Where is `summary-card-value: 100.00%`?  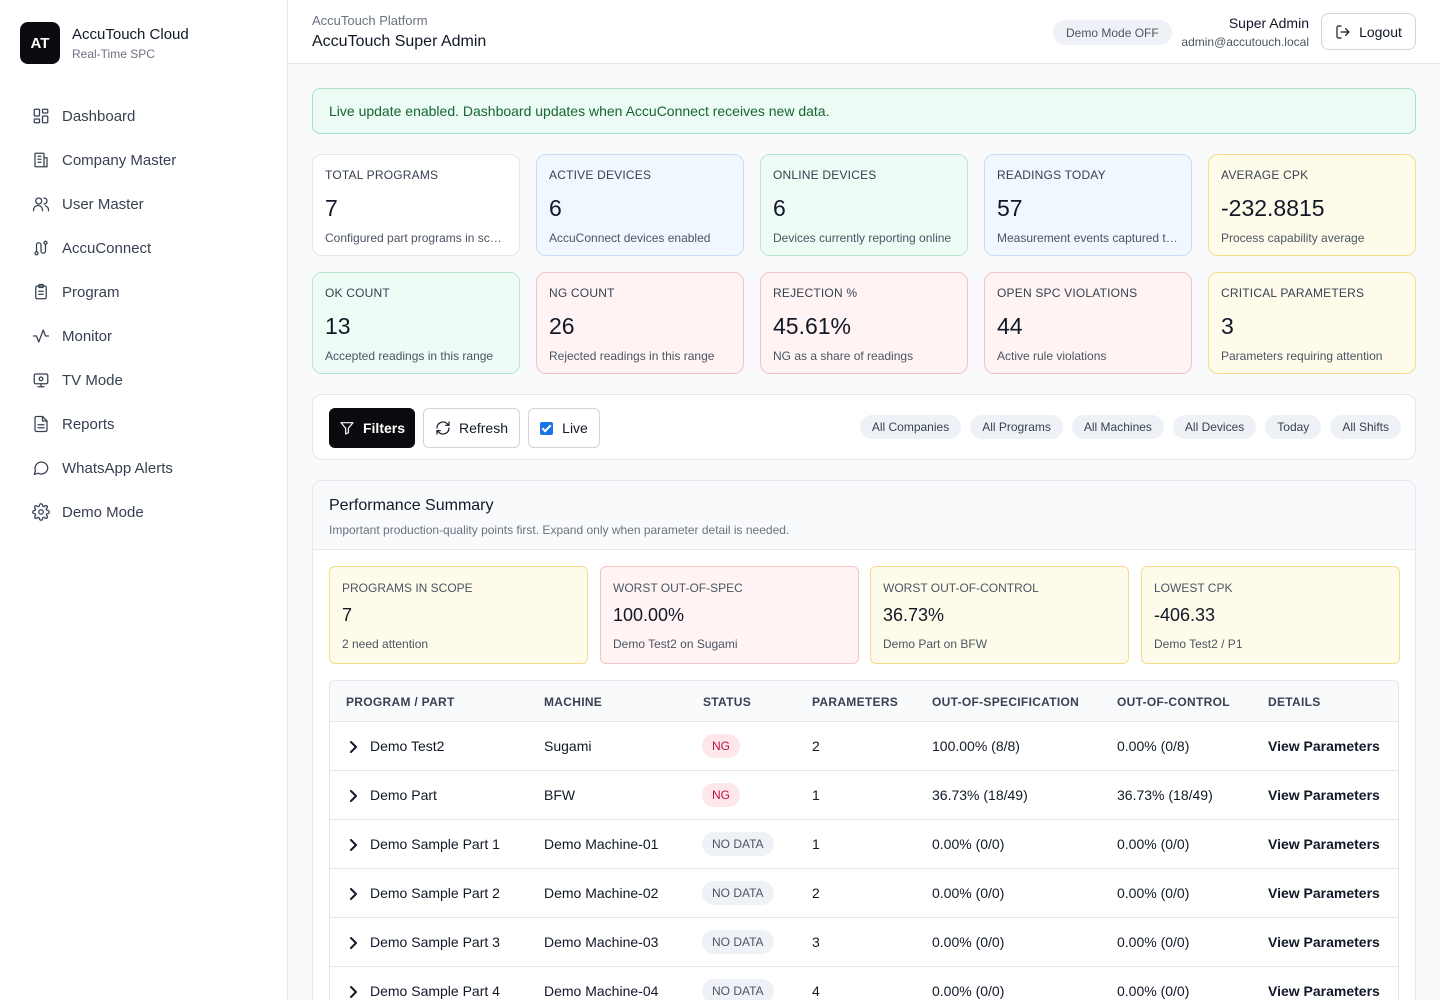 summary-card-value: 100.00% is located at coordinates (649, 615).